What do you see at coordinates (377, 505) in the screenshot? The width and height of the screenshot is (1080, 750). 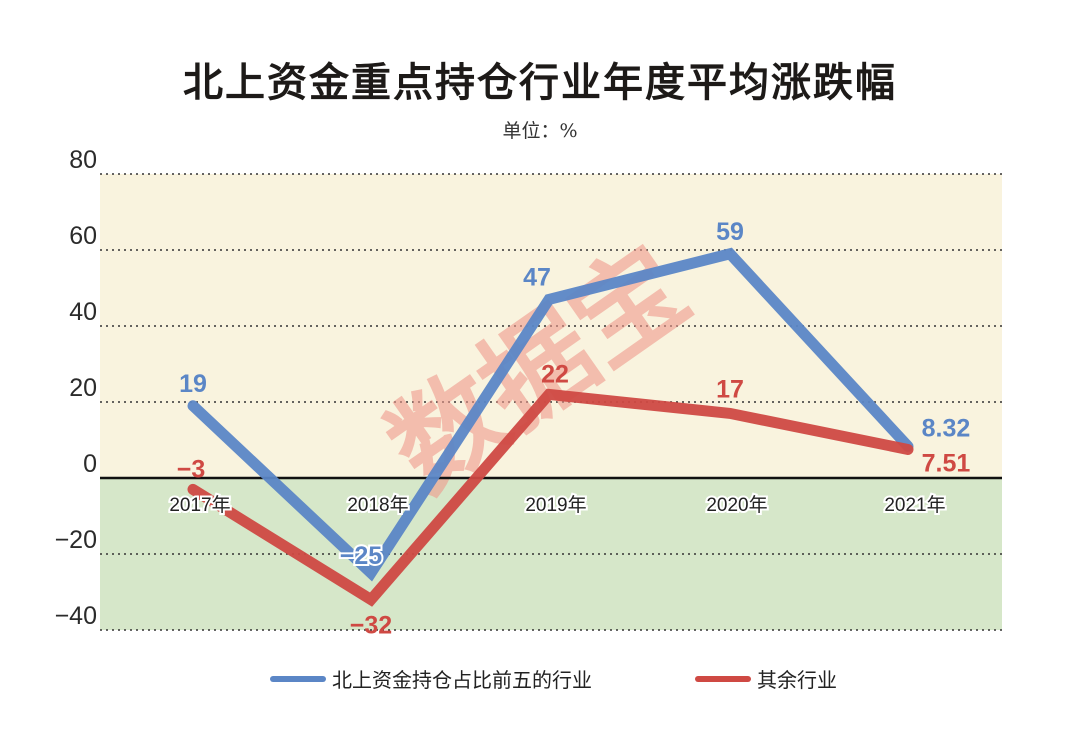 I see `x-tick-label: 2018年` at bounding box center [377, 505].